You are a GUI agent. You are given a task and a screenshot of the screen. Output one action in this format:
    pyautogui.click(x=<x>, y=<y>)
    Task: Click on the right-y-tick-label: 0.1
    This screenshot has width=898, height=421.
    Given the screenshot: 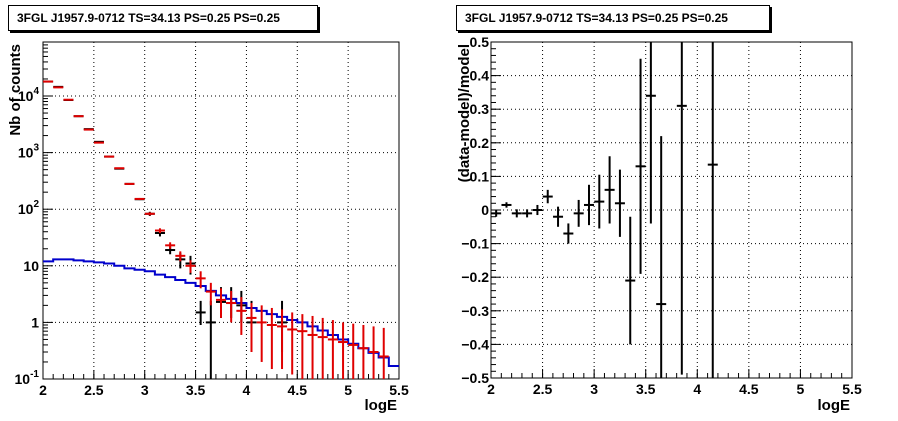 What is the action you would take?
    pyautogui.click(x=480, y=176)
    